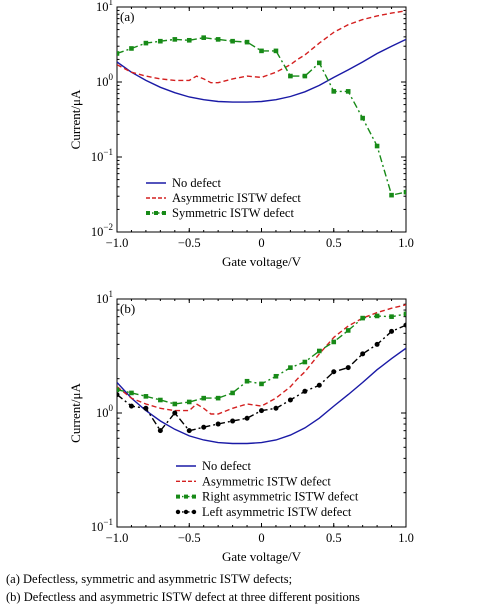  Describe the element at coordinates (236, 198) in the screenshot. I see `chart-0-legend-label-asymmetric-istw-defect: Asymmetric ISTW defect` at that location.